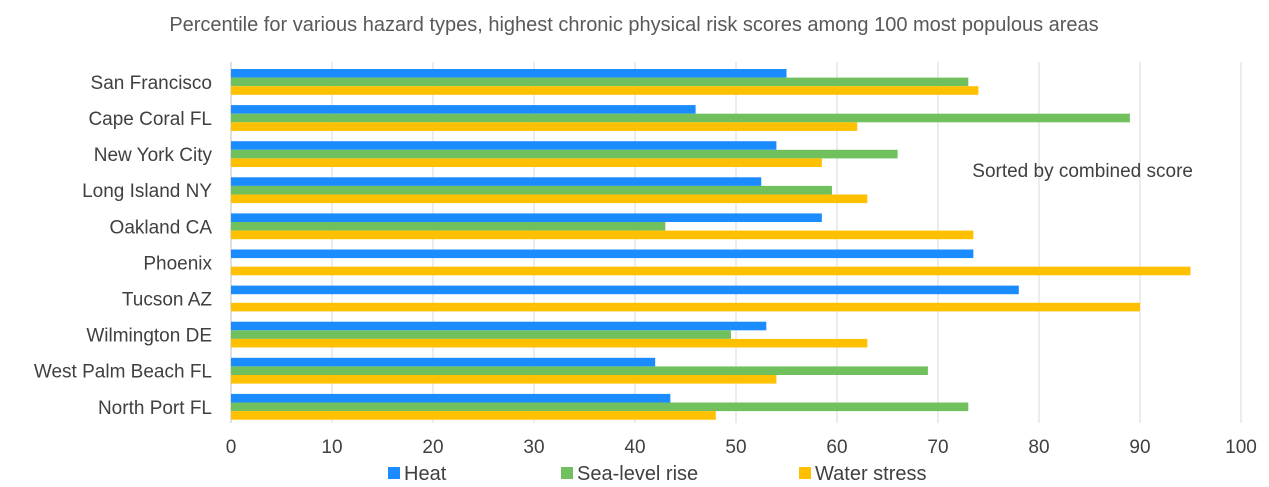 The height and width of the screenshot is (487, 1269). I want to click on x-tick-label: 20, so click(432, 447).